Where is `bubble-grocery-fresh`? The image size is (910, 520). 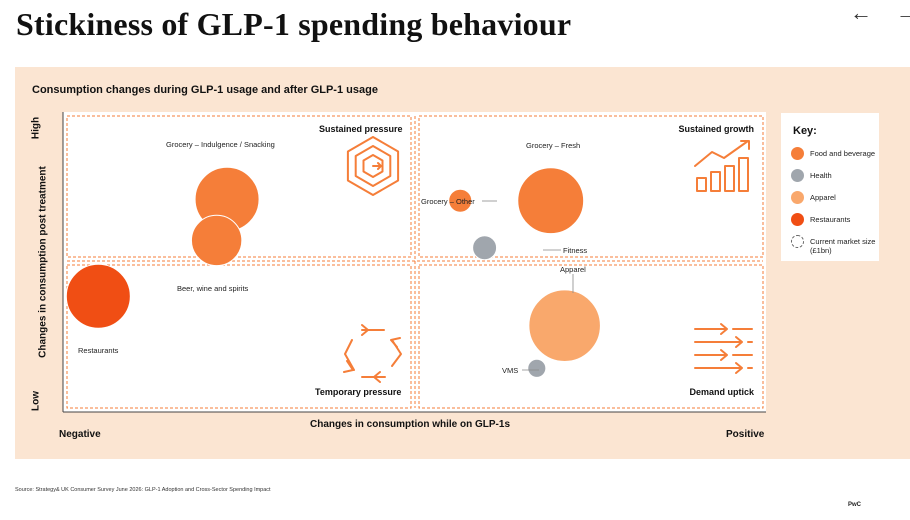 bubble-grocery-fresh is located at coordinates (551, 201).